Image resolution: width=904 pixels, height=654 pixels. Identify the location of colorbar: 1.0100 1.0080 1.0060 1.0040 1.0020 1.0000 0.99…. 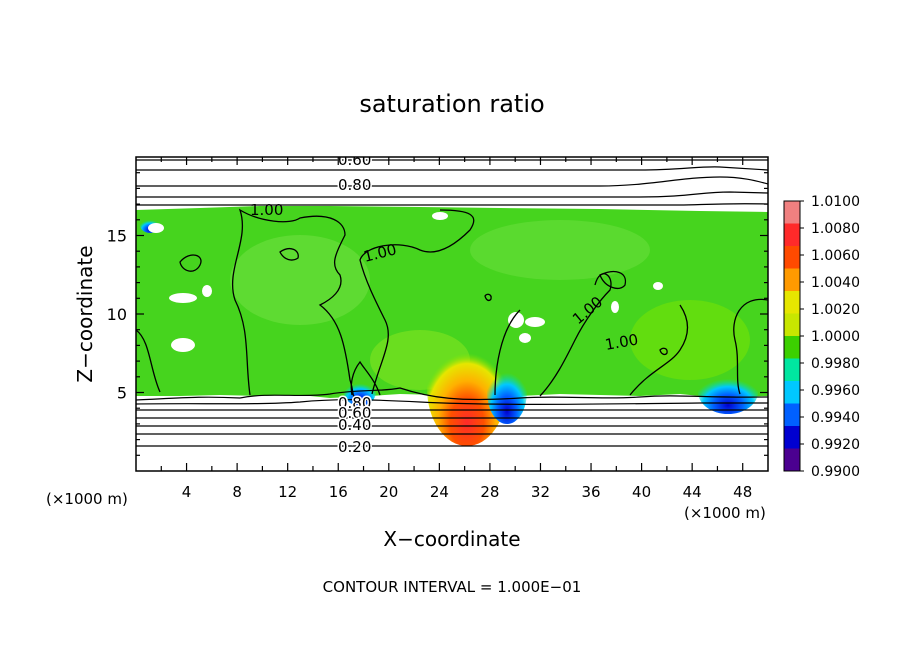
(821, 337).